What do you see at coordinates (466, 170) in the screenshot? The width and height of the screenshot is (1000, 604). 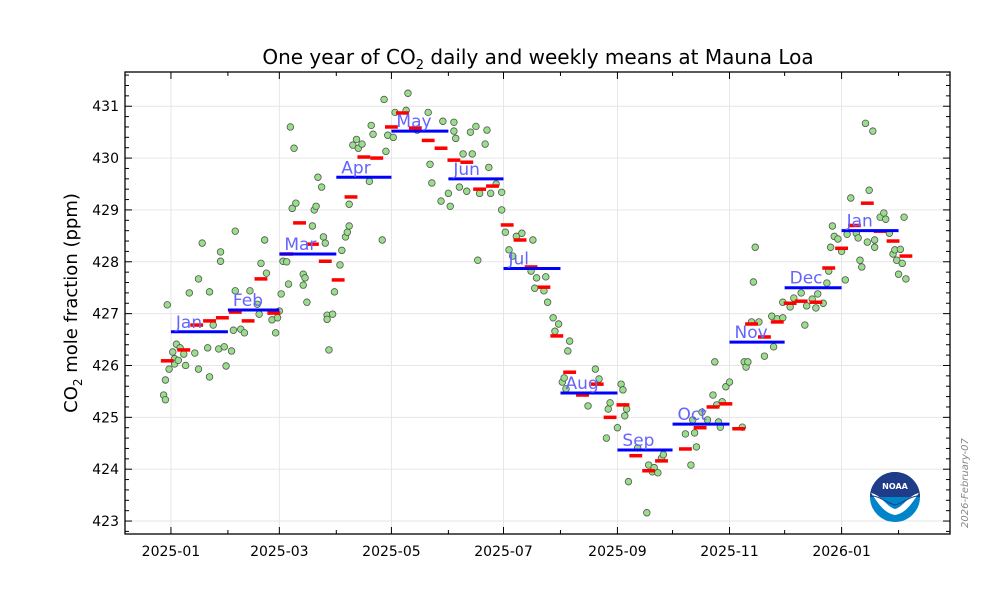 I see `month-label: Jun` at bounding box center [466, 170].